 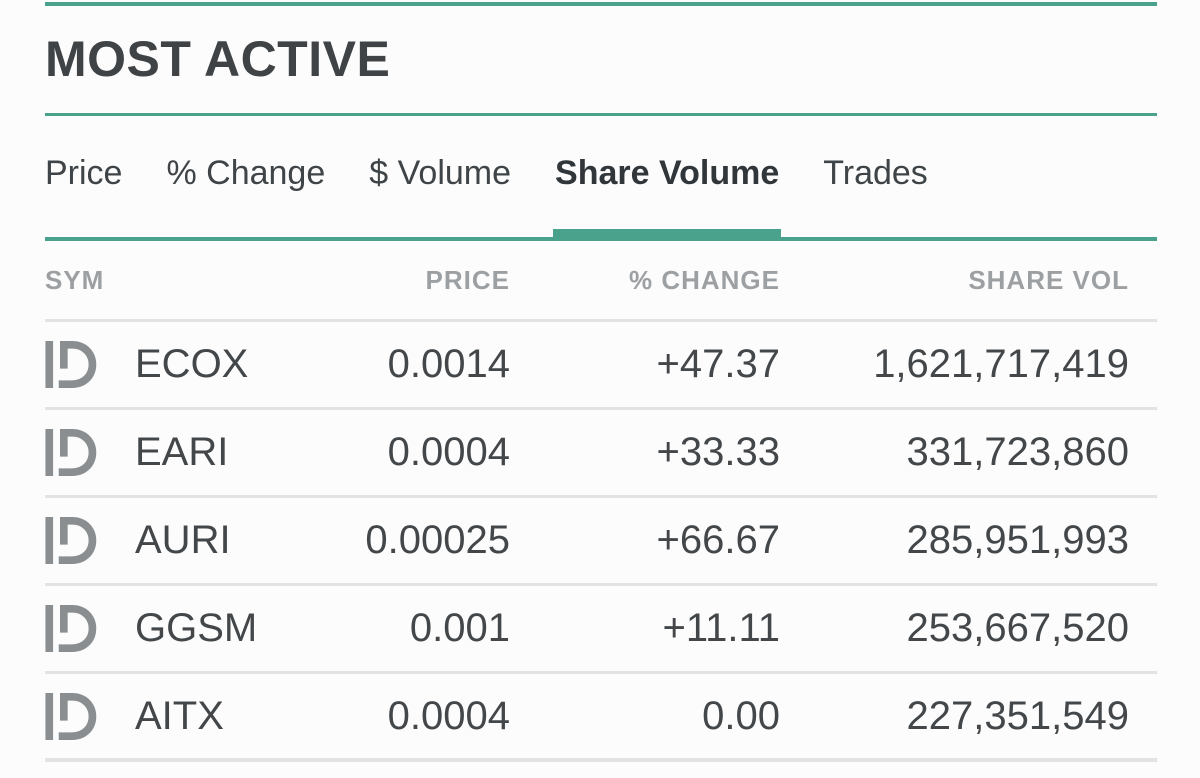 What do you see at coordinates (459, 628) in the screenshot?
I see `price-cell: 0.001` at bounding box center [459, 628].